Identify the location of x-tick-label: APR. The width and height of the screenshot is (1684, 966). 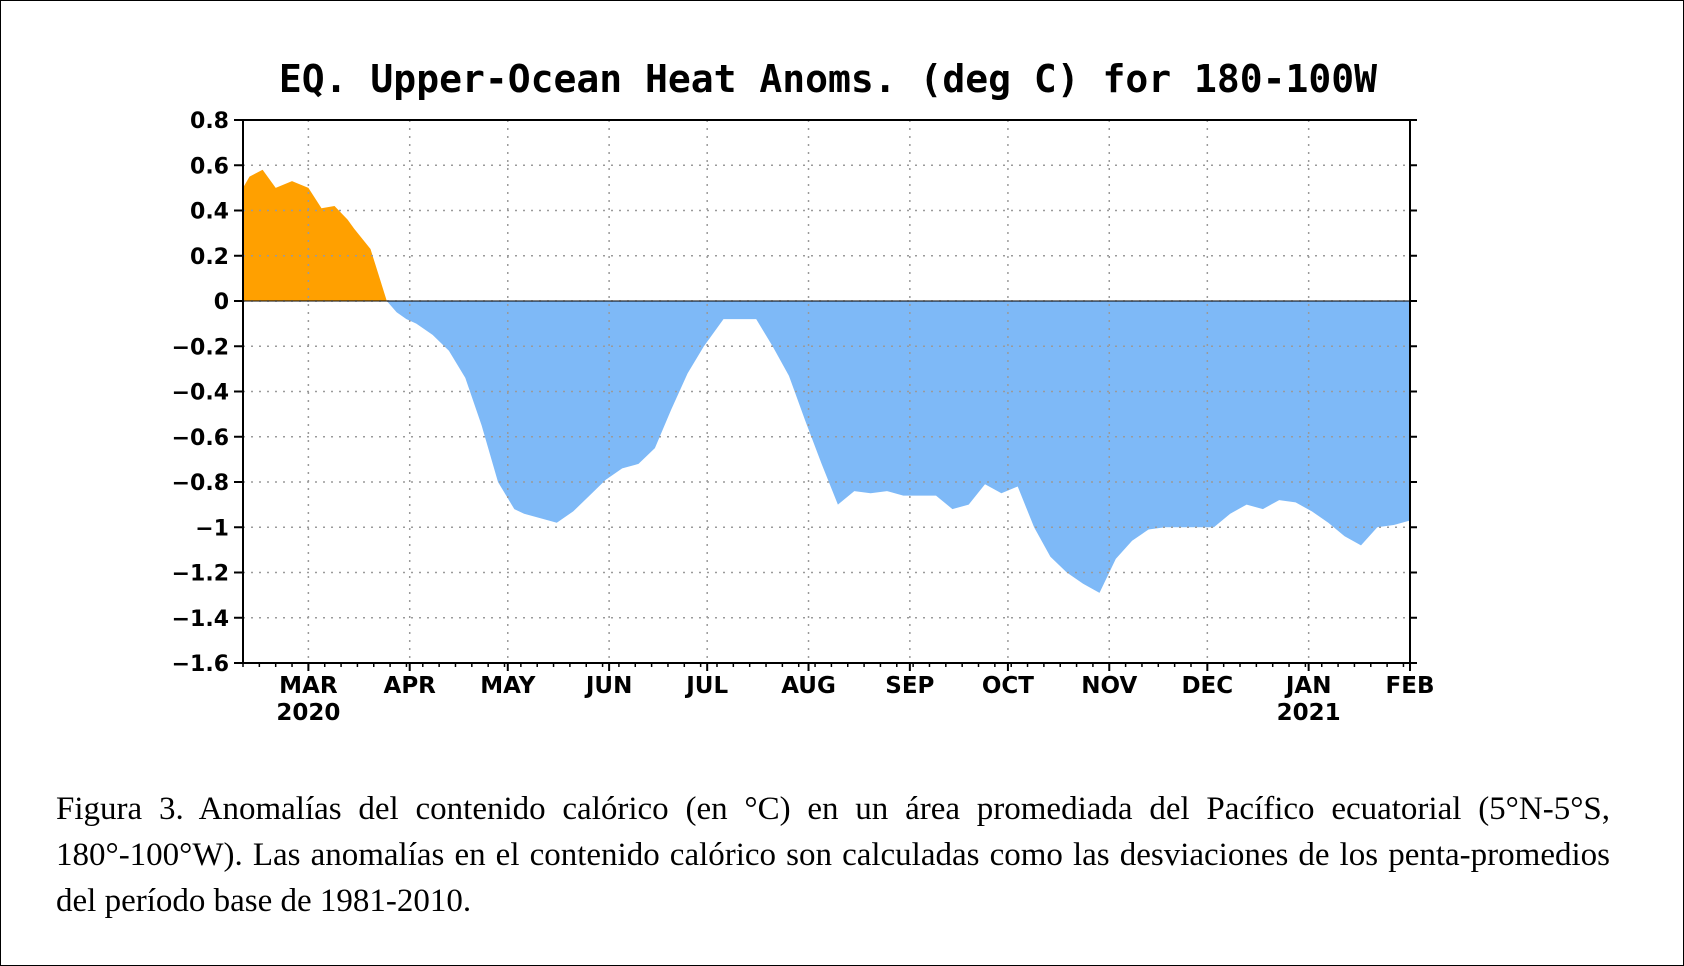
(410, 686).